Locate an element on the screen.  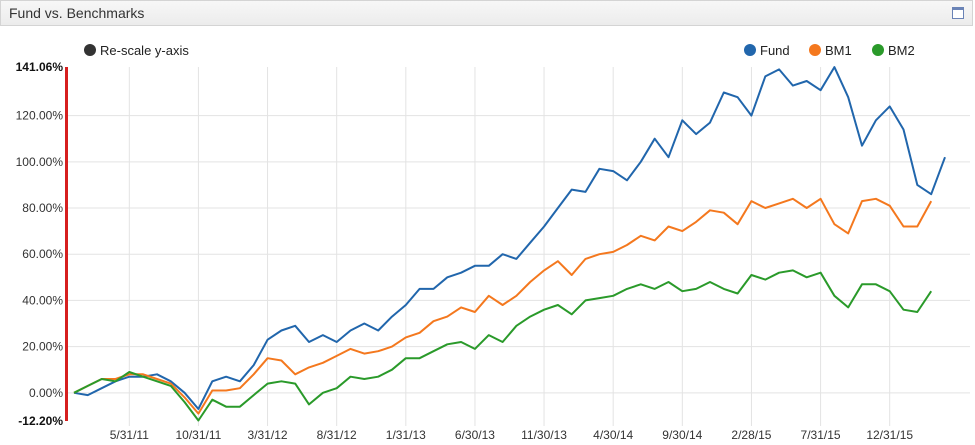
y-tick-label: 60.00% is located at coordinates (42, 254).